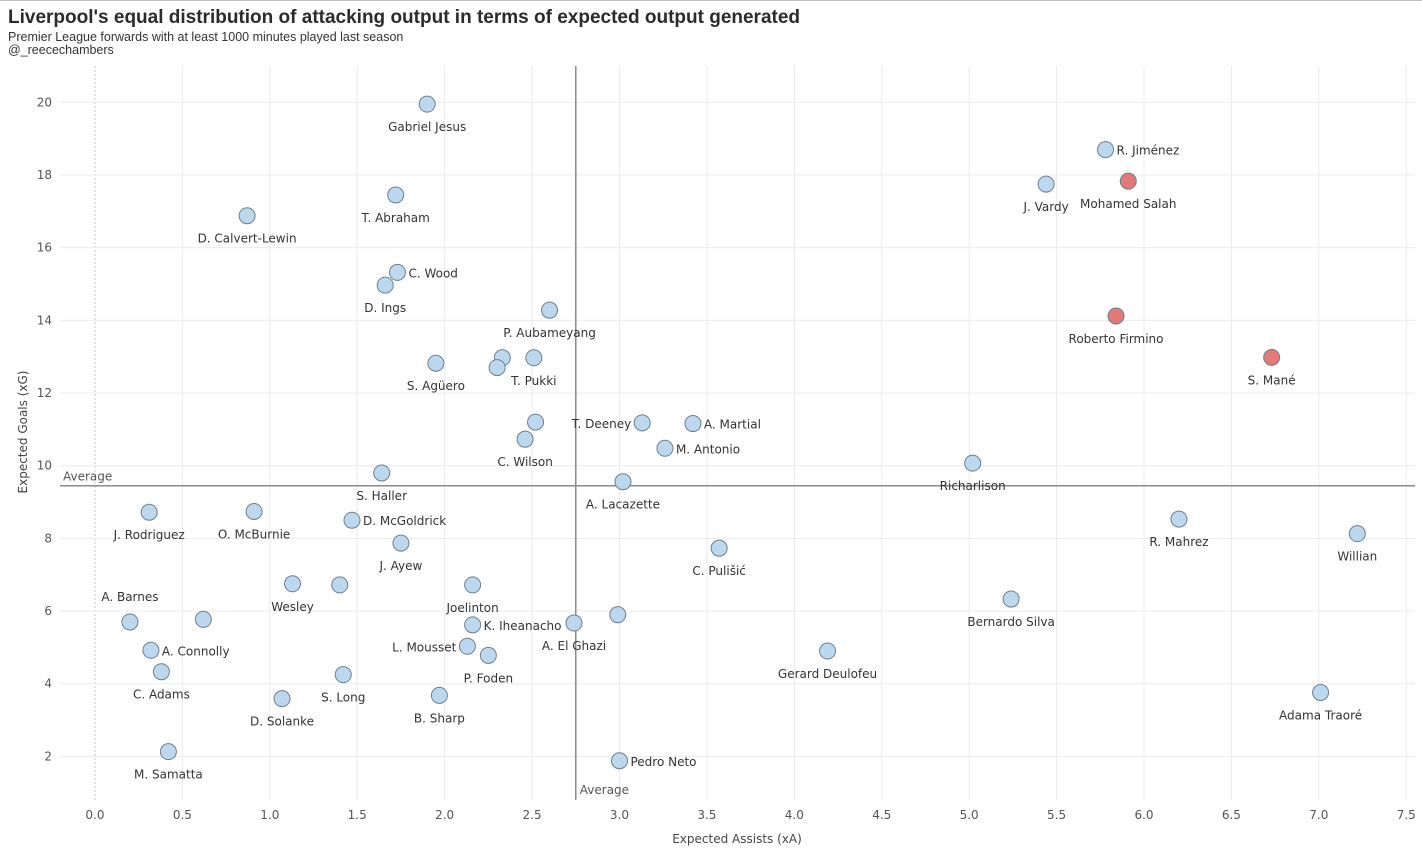 The image size is (1422, 860). What do you see at coordinates (182, 815) in the screenshot?
I see `x-tick-label: 0.5` at bounding box center [182, 815].